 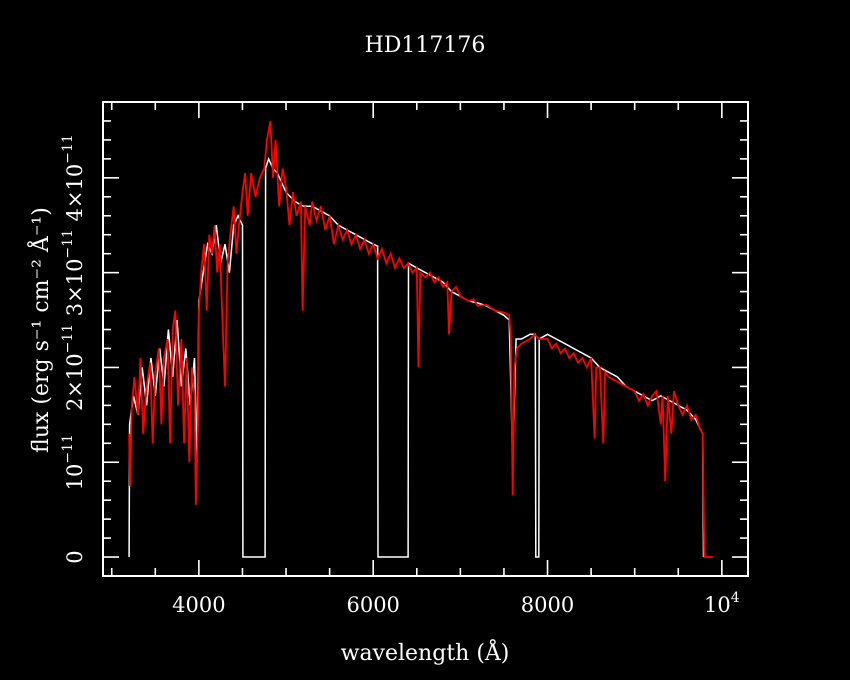 I want to click on chart-title: HD117176, so click(x=425, y=45).